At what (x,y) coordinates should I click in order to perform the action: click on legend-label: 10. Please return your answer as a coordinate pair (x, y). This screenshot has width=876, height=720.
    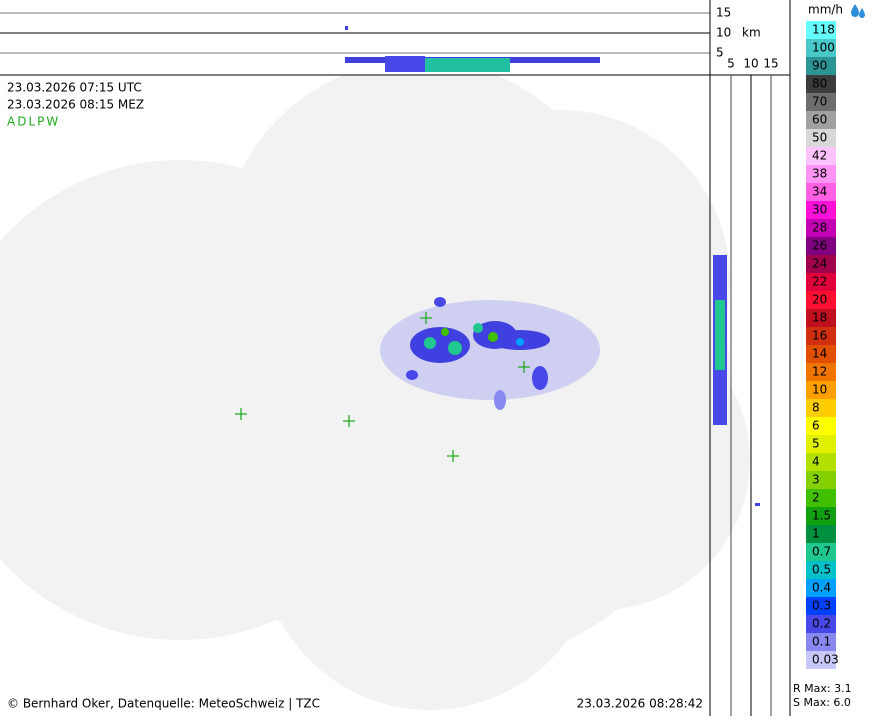
    Looking at the image, I should click on (819, 390).